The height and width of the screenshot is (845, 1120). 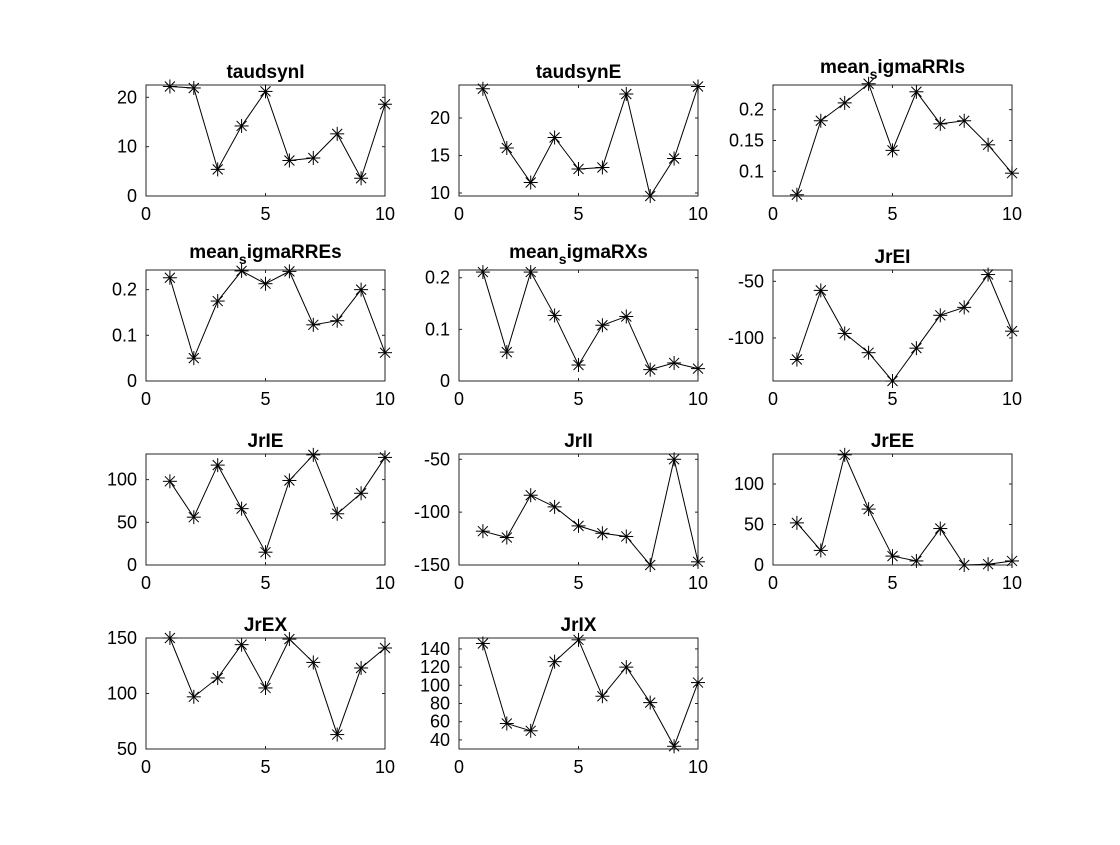 What do you see at coordinates (265, 254) in the screenshot?
I see `subplot-title: meansigmaRREs` at bounding box center [265, 254].